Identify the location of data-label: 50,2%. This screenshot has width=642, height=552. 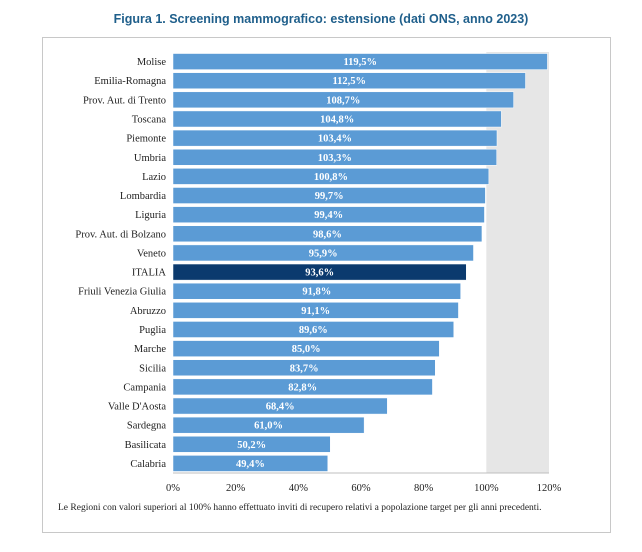
(251, 445).